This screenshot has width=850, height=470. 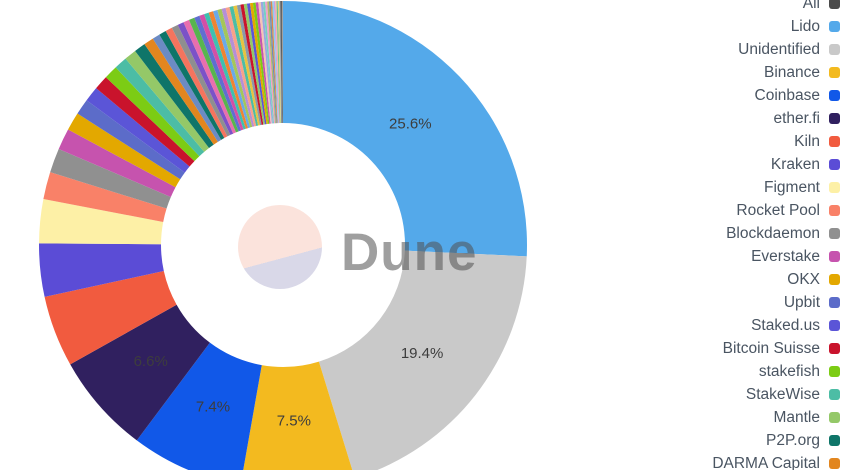 I want to click on legend-item-binance: Binance, so click(x=776, y=72).